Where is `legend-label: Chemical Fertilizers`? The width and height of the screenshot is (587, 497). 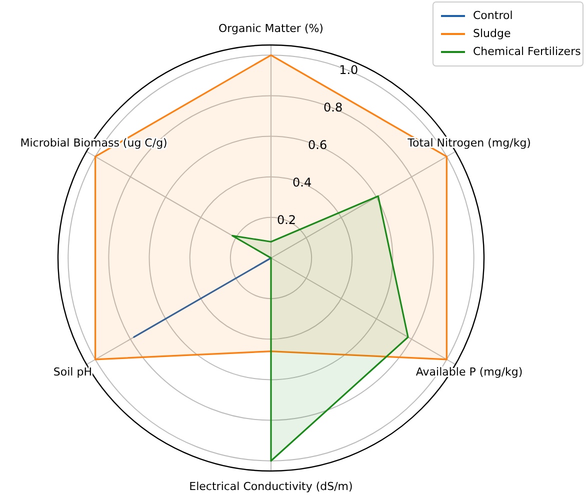
legend-label: Chemical Fertilizers is located at coordinates (527, 51).